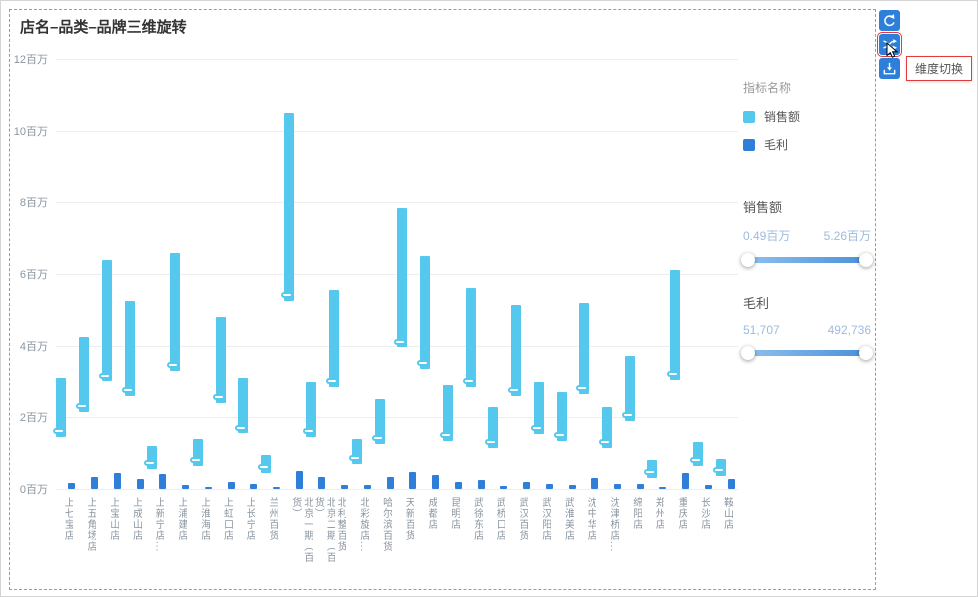 The image size is (978, 597). Describe the element at coordinates (866, 260) in the screenshot. I see `sales-slider-handle-max` at that location.